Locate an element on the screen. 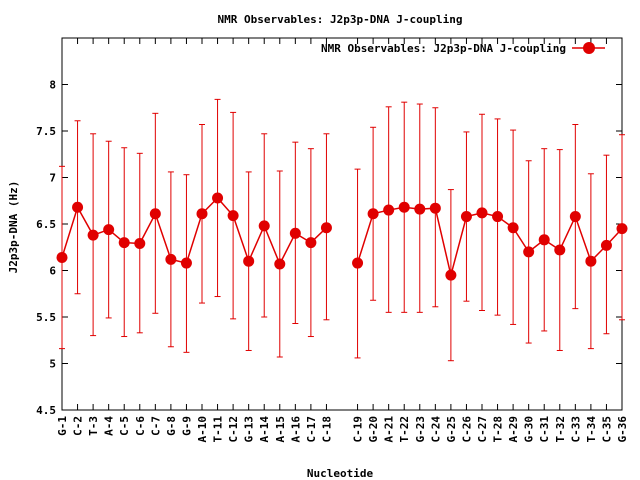 Image resolution: width=640 pixels, height=480 pixels. x-tick-label: T-3 is located at coordinates (93, 426).